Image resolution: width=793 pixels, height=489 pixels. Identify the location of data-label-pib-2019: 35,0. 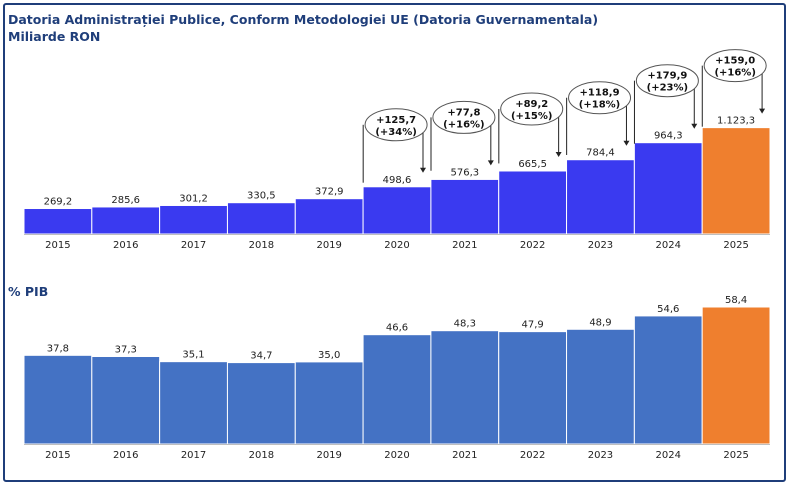
(329, 355).